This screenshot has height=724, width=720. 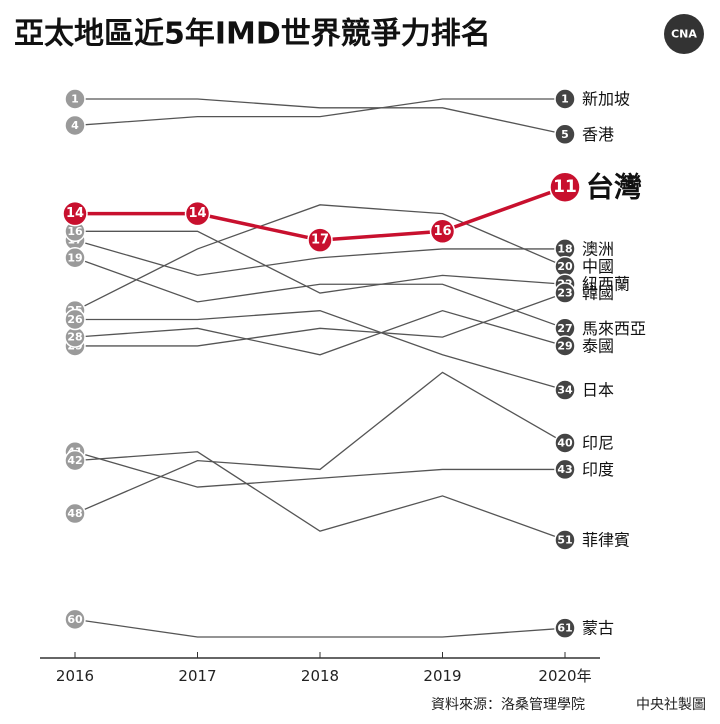 What do you see at coordinates (320, 676) in the screenshot?
I see `x-tick-label: 2018` at bounding box center [320, 676].